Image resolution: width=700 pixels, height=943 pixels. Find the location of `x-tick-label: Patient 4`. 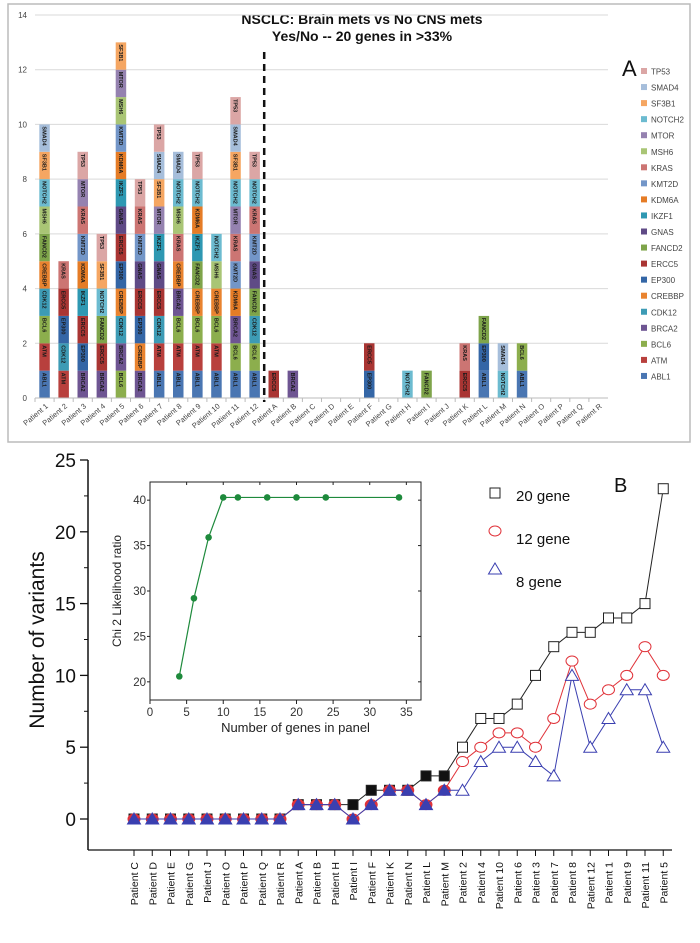

x-tick-label: Patient 4 is located at coordinates (482, 883).